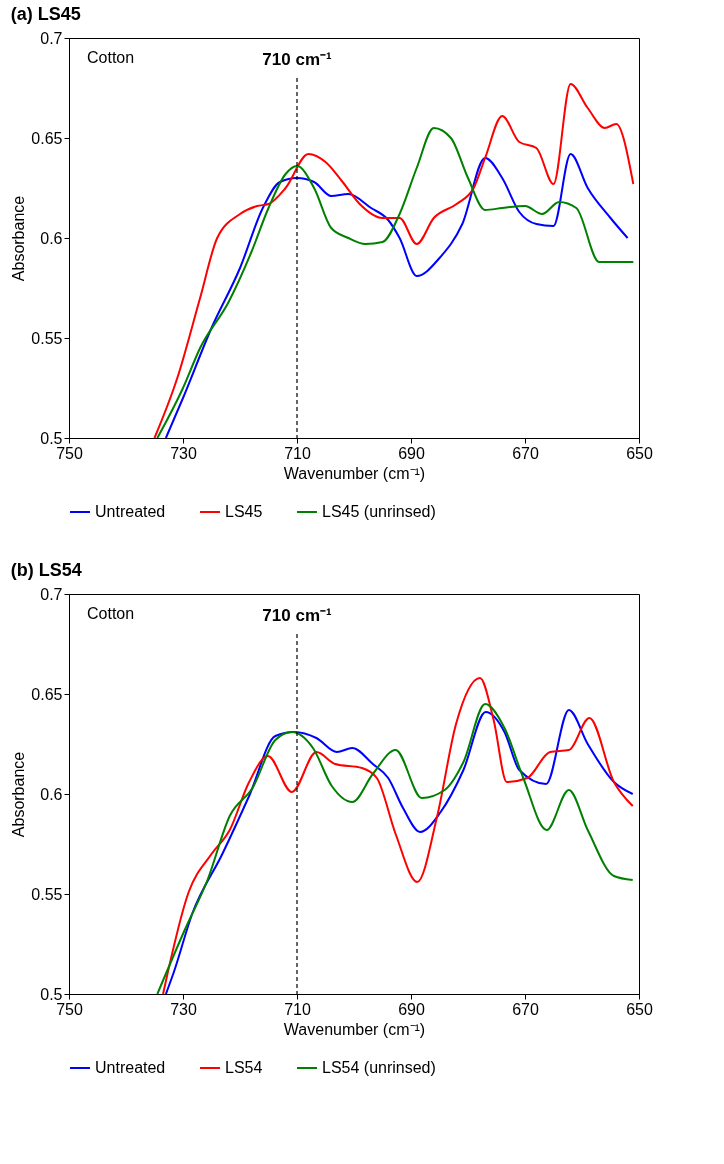 Image resolution: width=724 pixels, height=1164 pixels. What do you see at coordinates (45, 14) in the screenshot?
I see `chart-title: (a) LS45` at bounding box center [45, 14].